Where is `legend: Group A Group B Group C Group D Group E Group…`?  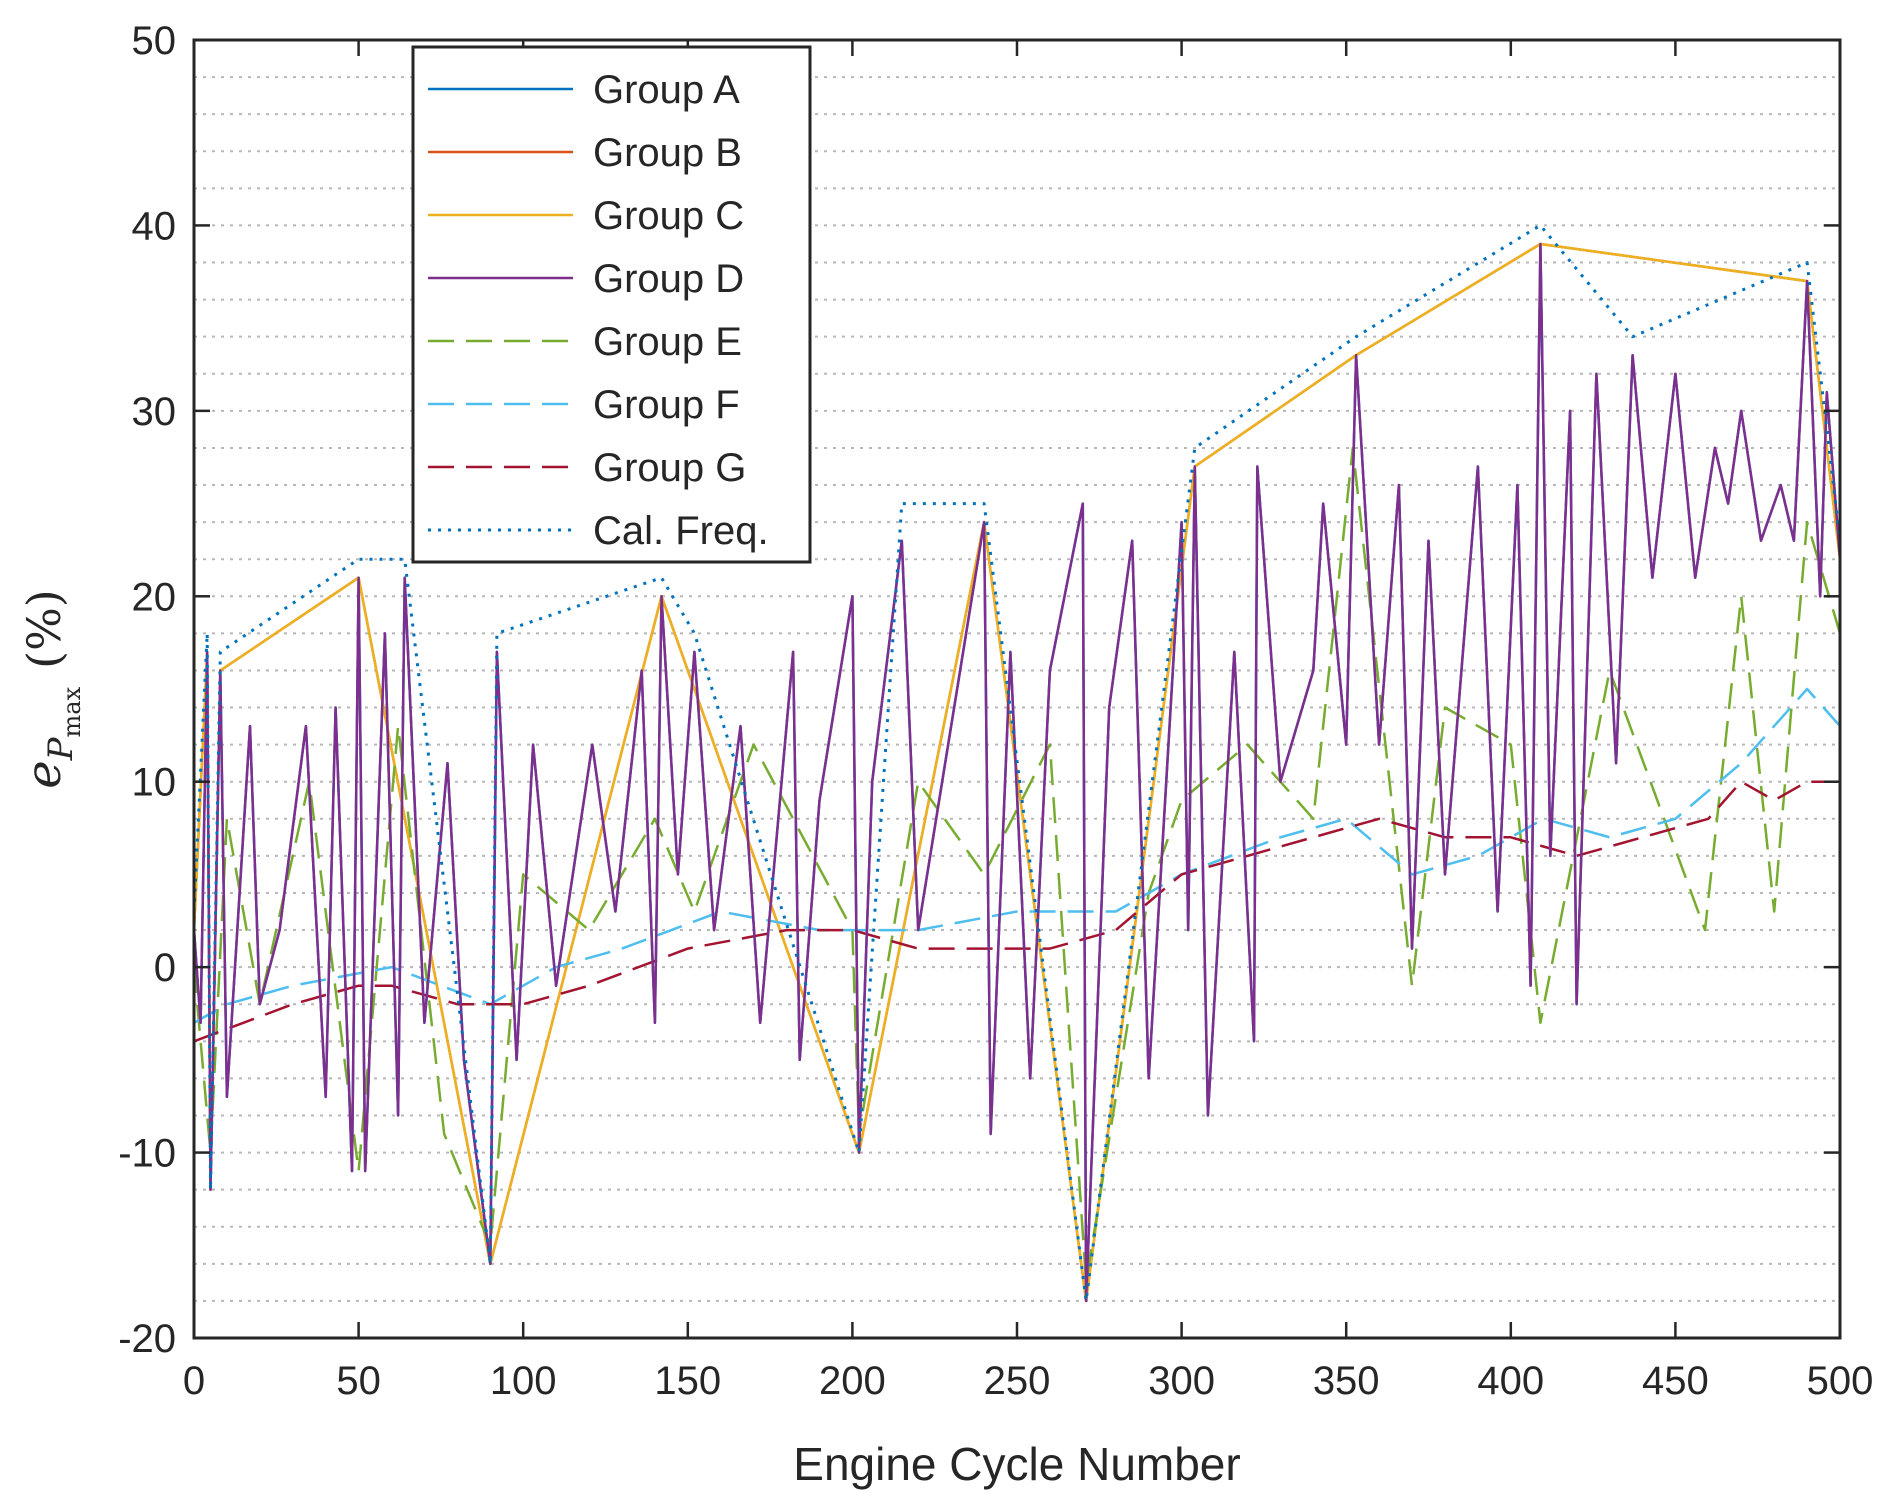
legend: Group A Group B Group C Group D Group E Group… is located at coordinates (611, 304).